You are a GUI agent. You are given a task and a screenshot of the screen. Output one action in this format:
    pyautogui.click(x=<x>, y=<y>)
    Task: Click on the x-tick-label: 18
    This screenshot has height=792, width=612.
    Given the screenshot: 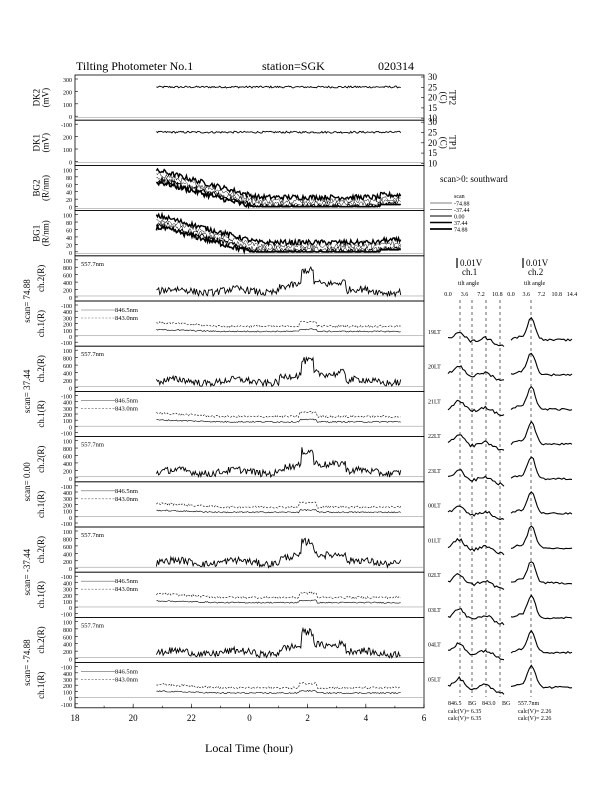 What is the action you would take?
    pyautogui.click(x=76, y=718)
    